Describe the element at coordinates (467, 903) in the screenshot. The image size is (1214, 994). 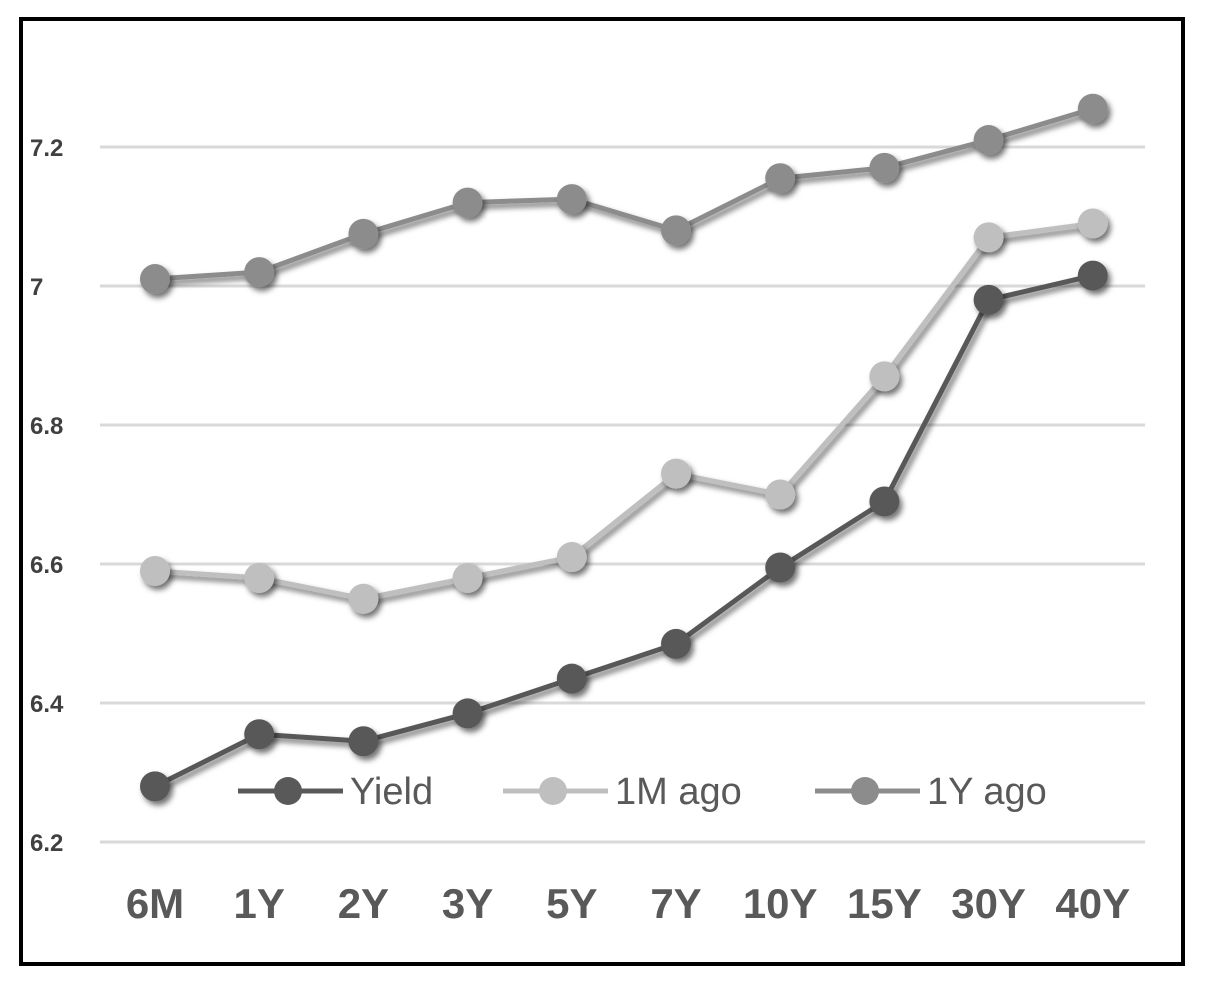
I see `x-tick-label: 3Y` at that location.